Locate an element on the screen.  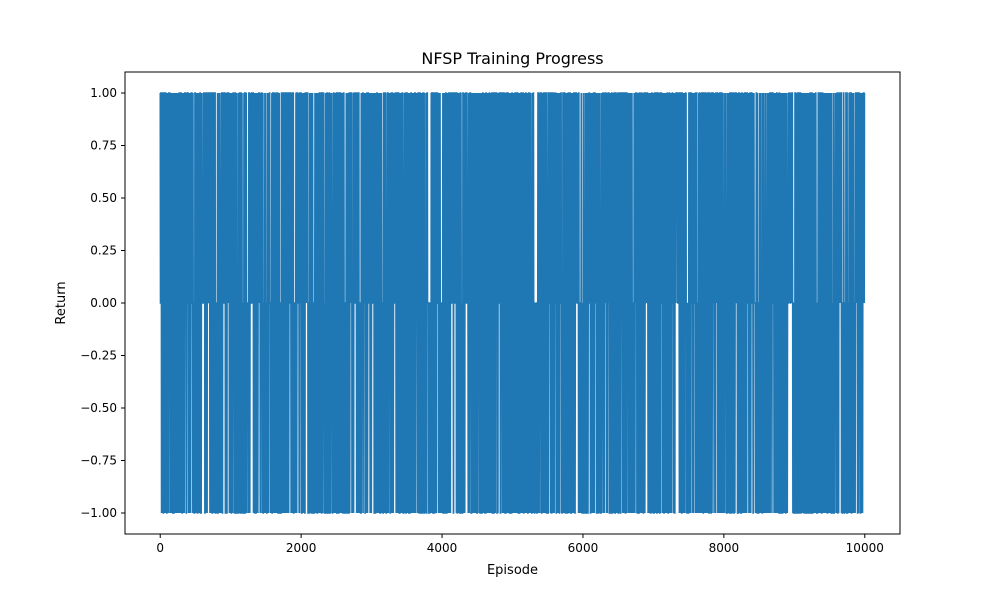
y-axis-ticks: −1.00 −0.75 −0.50 −0.25 0.00 0.25 0.50 0.75 1.00 is located at coordinates (102, 303).